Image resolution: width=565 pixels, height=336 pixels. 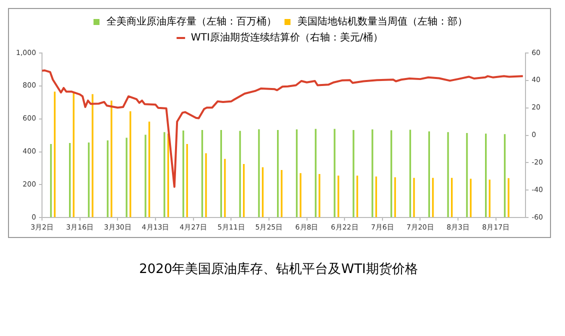 What do you see at coordinates (383, 22) in the screenshot?
I see `legend-label: 美国陆地钻机数量当周值（左轴：部）` at bounding box center [383, 22].